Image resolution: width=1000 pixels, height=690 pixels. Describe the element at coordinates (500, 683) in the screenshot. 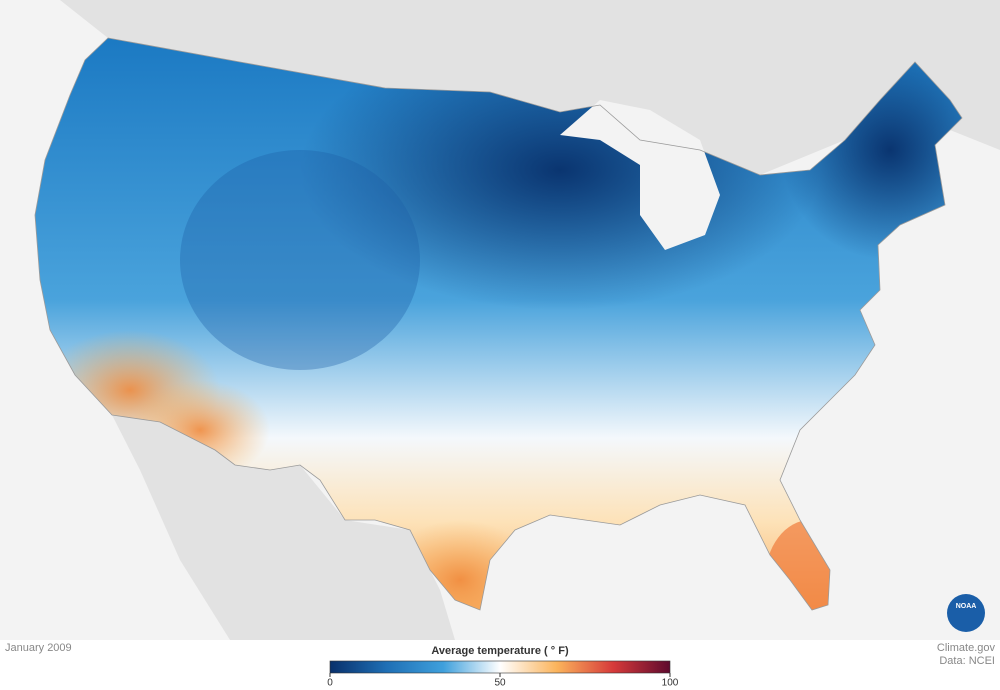

I see `colorbar-tick-label: 50` at that location.